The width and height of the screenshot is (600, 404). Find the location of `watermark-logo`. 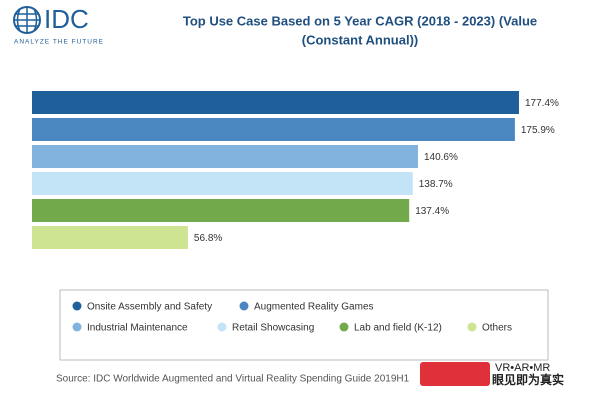

watermark-logo is located at coordinates (455, 374).